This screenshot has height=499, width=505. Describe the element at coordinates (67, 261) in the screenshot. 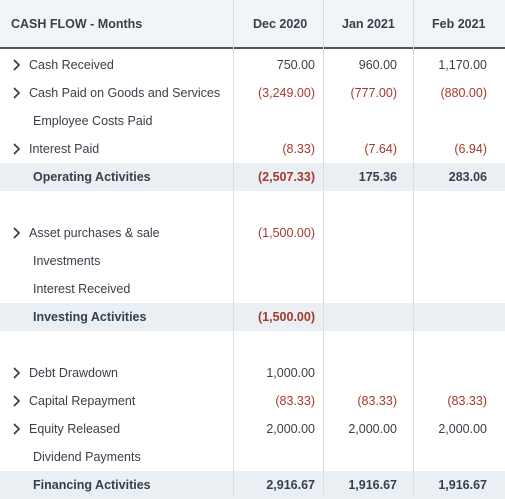

I see `row-label: Investments` at that location.